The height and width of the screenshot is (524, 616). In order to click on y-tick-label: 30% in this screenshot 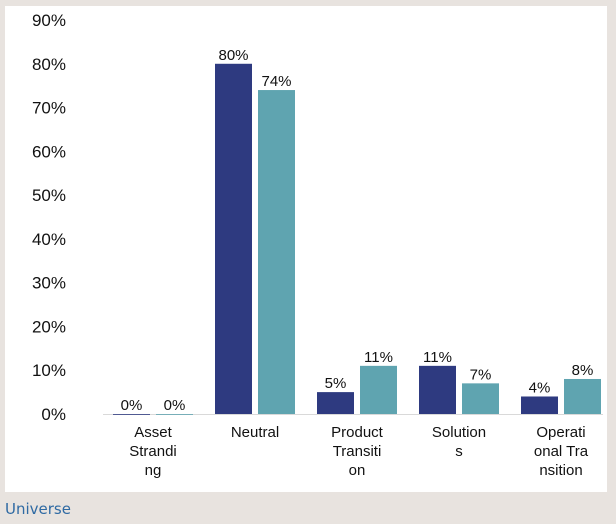, I will do `click(49, 283)`.